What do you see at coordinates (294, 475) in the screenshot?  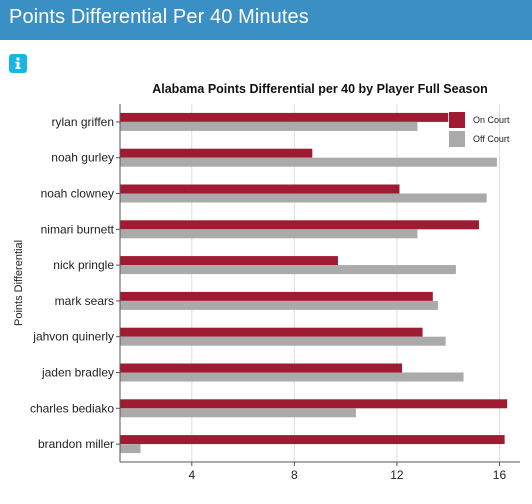 I see `x-tick-label: 8` at bounding box center [294, 475].